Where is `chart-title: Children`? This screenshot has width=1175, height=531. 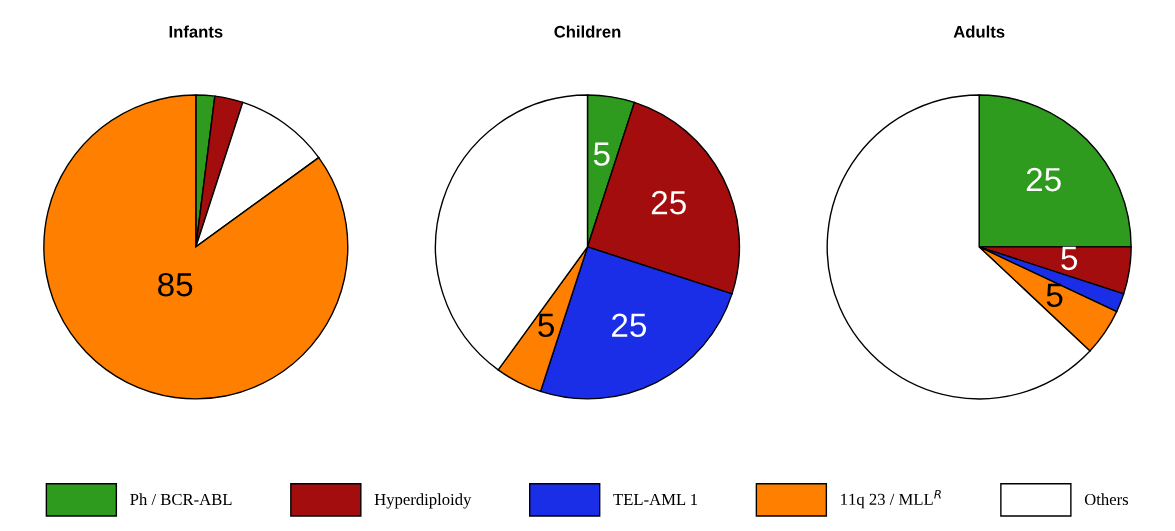
chart-title: Children is located at coordinates (587, 31).